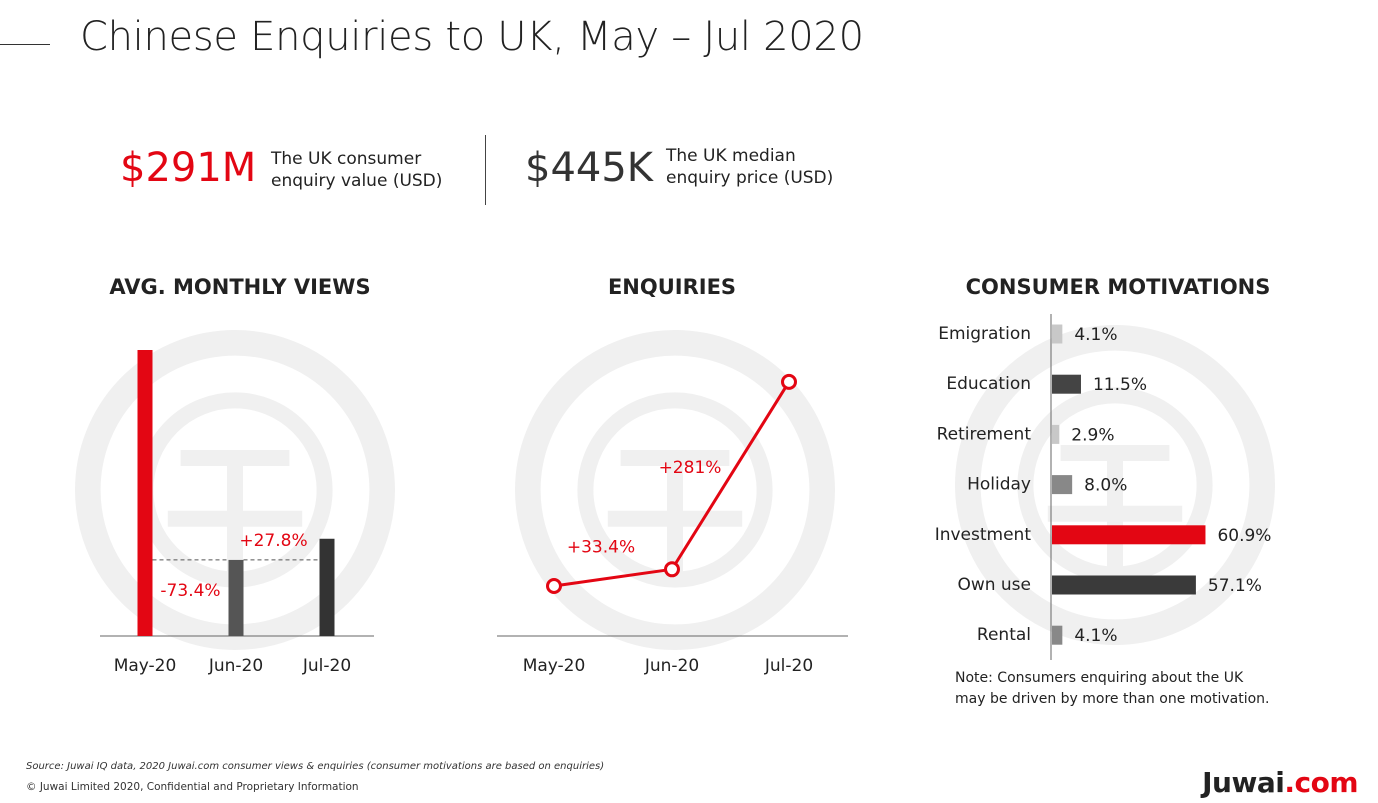 The width and height of the screenshot is (1378, 803). Describe the element at coordinates (690, 468) in the screenshot. I see `enquiries-change-label: +281%` at that location.